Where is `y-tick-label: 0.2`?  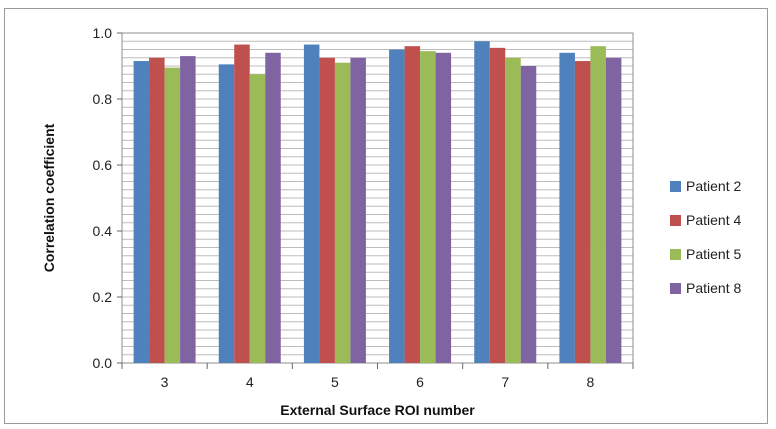 y-tick-label: 0.2 is located at coordinates (103, 297).